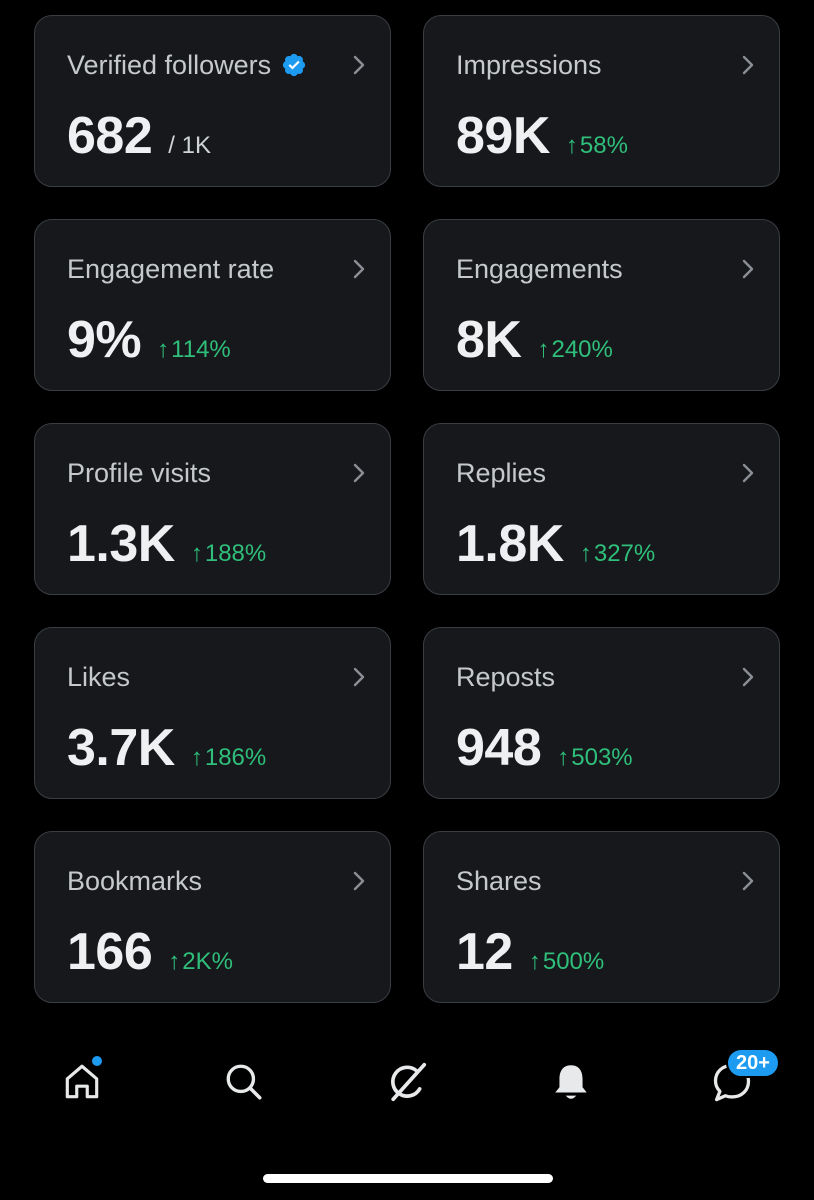 This screenshot has width=814, height=1200. I want to click on card-label: Profile visits, so click(139, 473).